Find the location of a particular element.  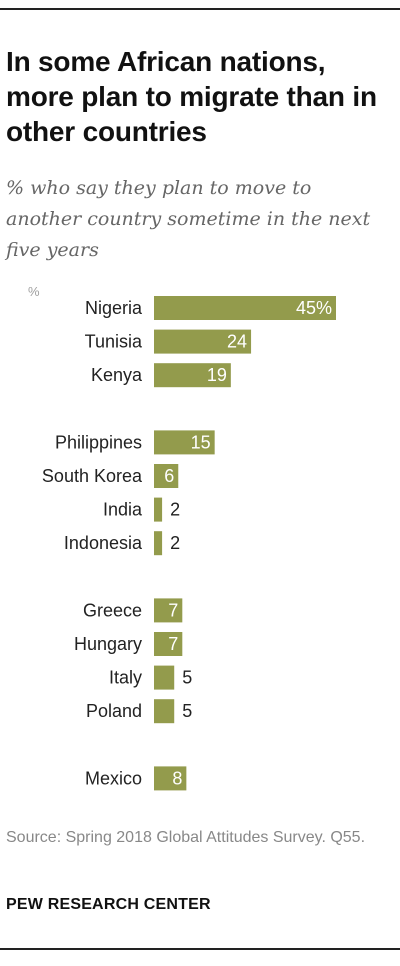

bar-greece is located at coordinates (168, 610).